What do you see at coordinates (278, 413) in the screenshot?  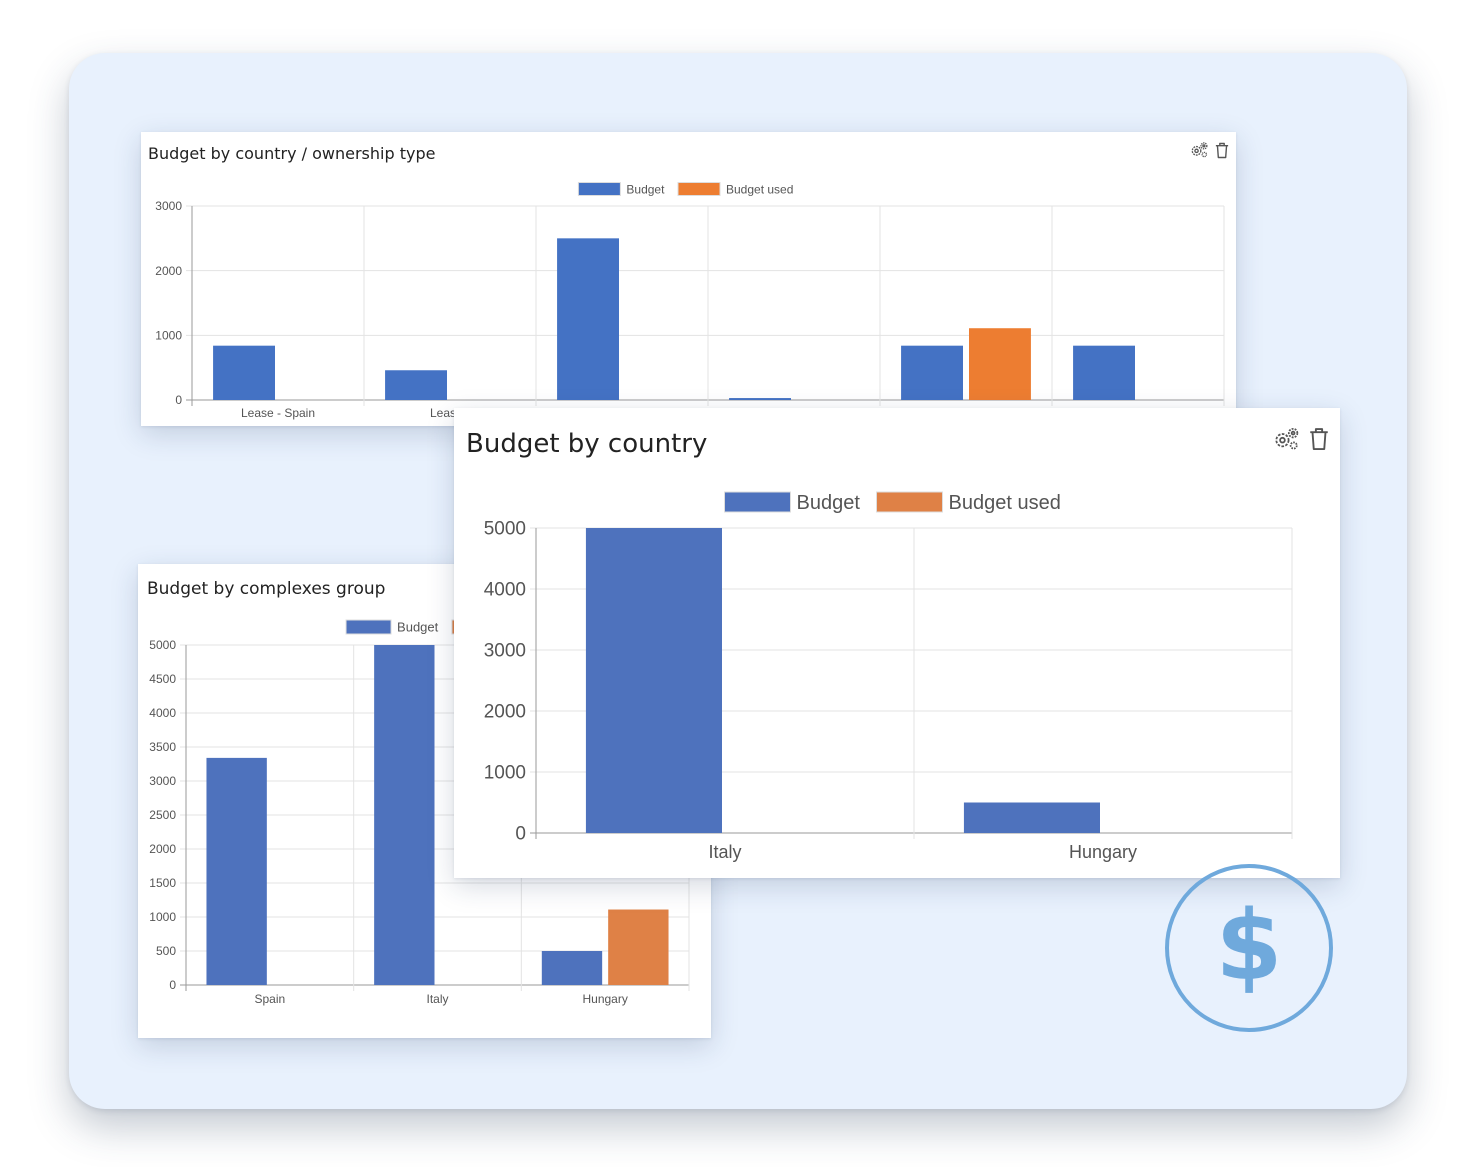 I see `x-tick-label: Lease - Spain` at bounding box center [278, 413].